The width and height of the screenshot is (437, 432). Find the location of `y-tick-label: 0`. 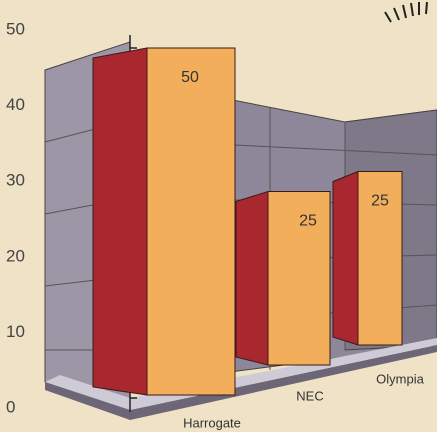

y-tick-label: 0 is located at coordinates (10, 406).